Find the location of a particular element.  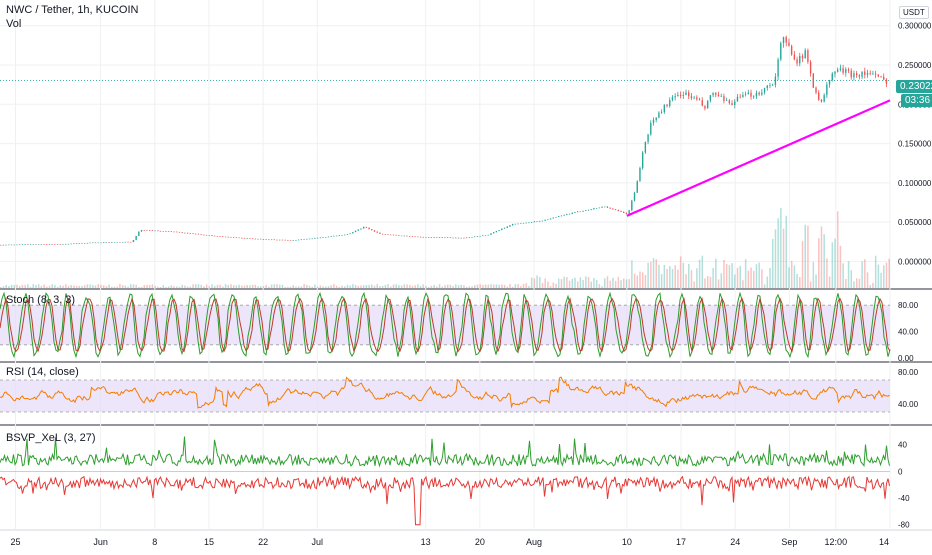

stoch-band is located at coordinates (445, 325).